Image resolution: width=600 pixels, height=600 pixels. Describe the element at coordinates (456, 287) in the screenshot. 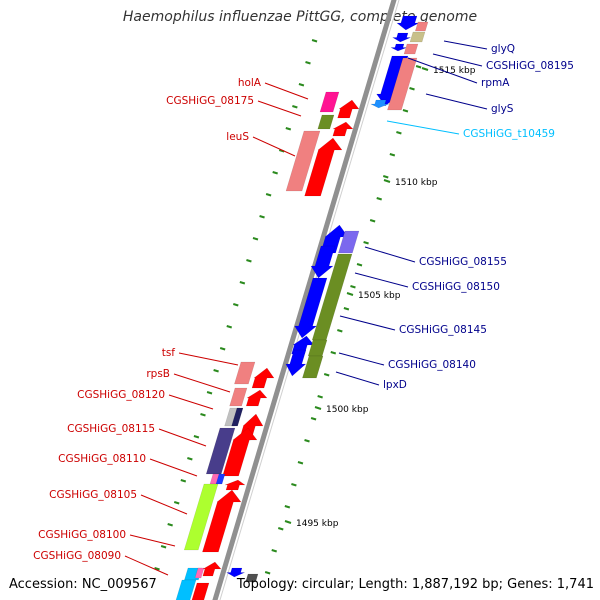

I see `gene-label-cgshigg_08150: CGSHiGG_08150` at that location.